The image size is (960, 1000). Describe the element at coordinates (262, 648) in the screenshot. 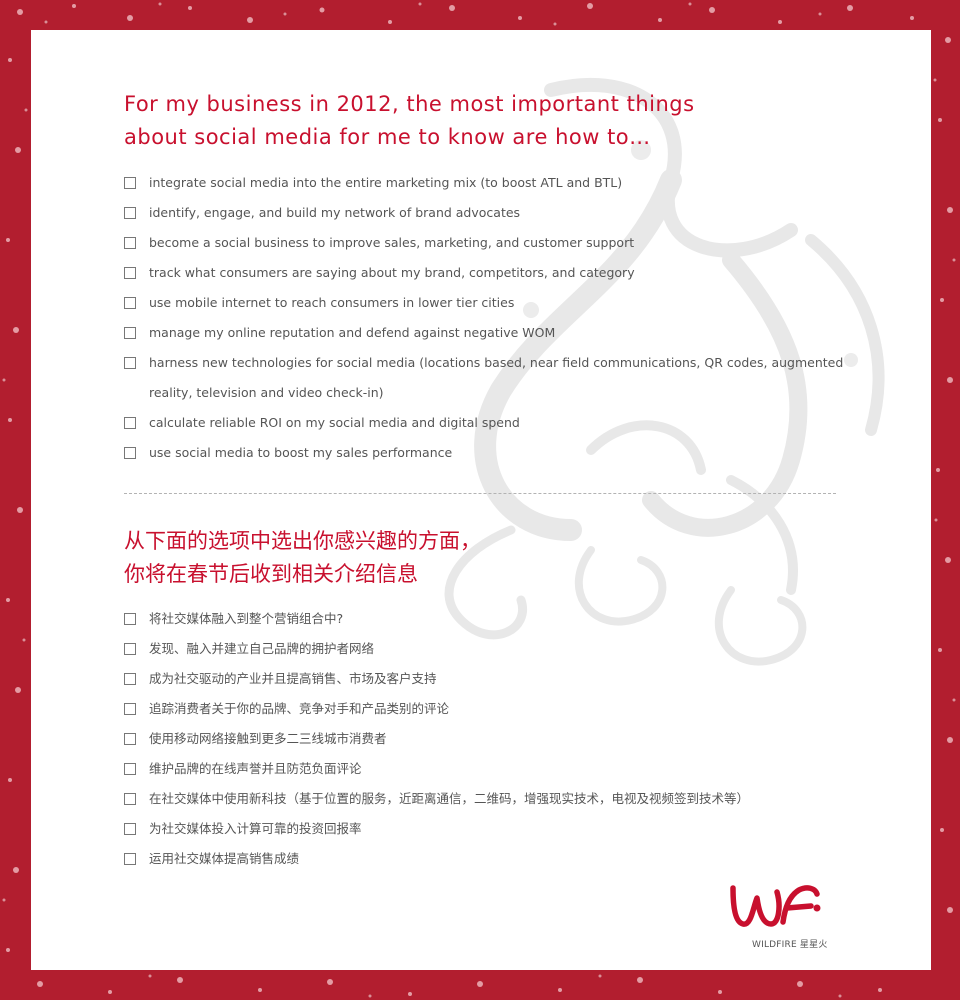

I see `option-label: 发现、融入并建立自己品牌的拥护者网络` at that location.